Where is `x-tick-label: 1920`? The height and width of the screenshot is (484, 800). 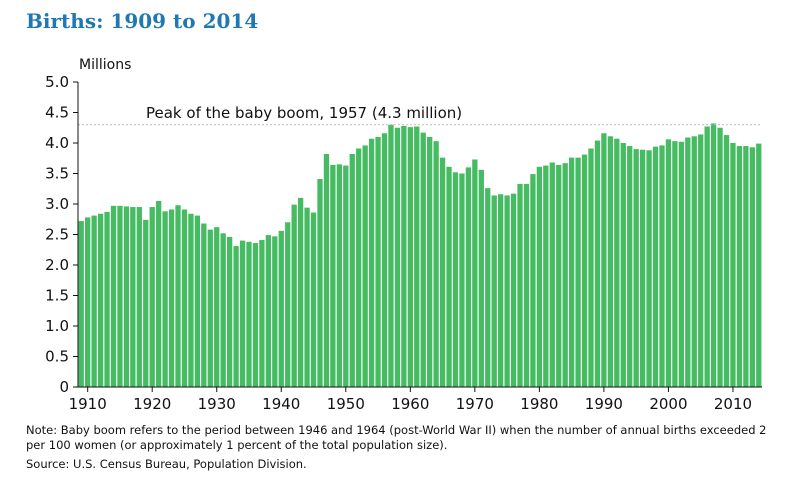 x-tick-label: 1920 is located at coordinates (152, 404).